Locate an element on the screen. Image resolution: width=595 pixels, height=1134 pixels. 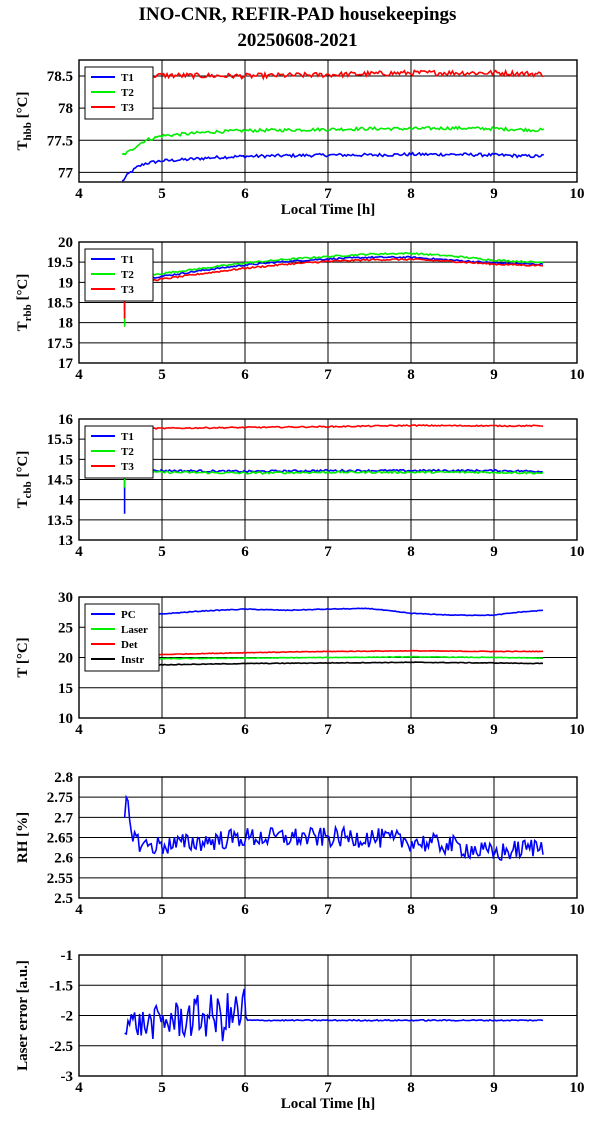
y-tick-label: 2.8 is located at coordinates (63, 778).